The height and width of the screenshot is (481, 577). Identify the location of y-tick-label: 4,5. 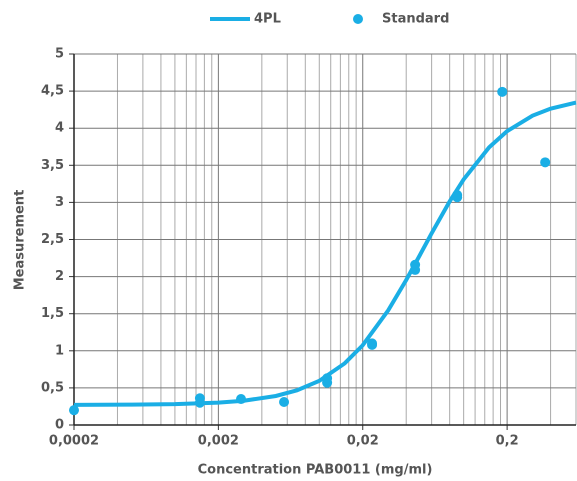
(52, 91).